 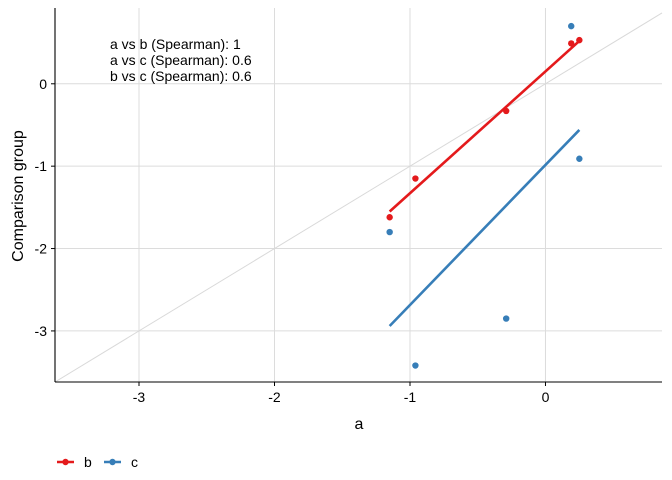 What do you see at coordinates (43, 84) in the screenshot?
I see `y-tick-label-0: 0` at bounding box center [43, 84].